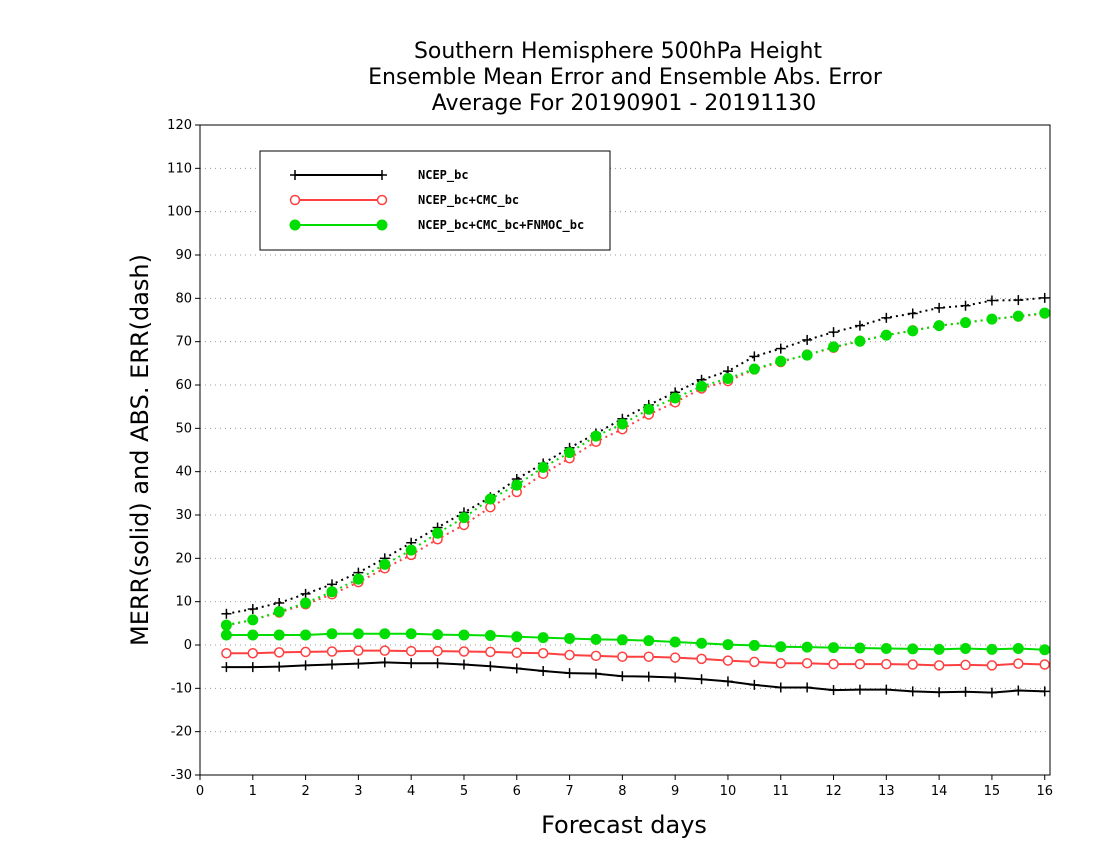 Image resolution: width=1100 pixels, height=850 pixels. What do you see at coordinates (624, 825) in the screenshot?
I see `x-axis-label: Forecast days` at bounding box center [624, 825].